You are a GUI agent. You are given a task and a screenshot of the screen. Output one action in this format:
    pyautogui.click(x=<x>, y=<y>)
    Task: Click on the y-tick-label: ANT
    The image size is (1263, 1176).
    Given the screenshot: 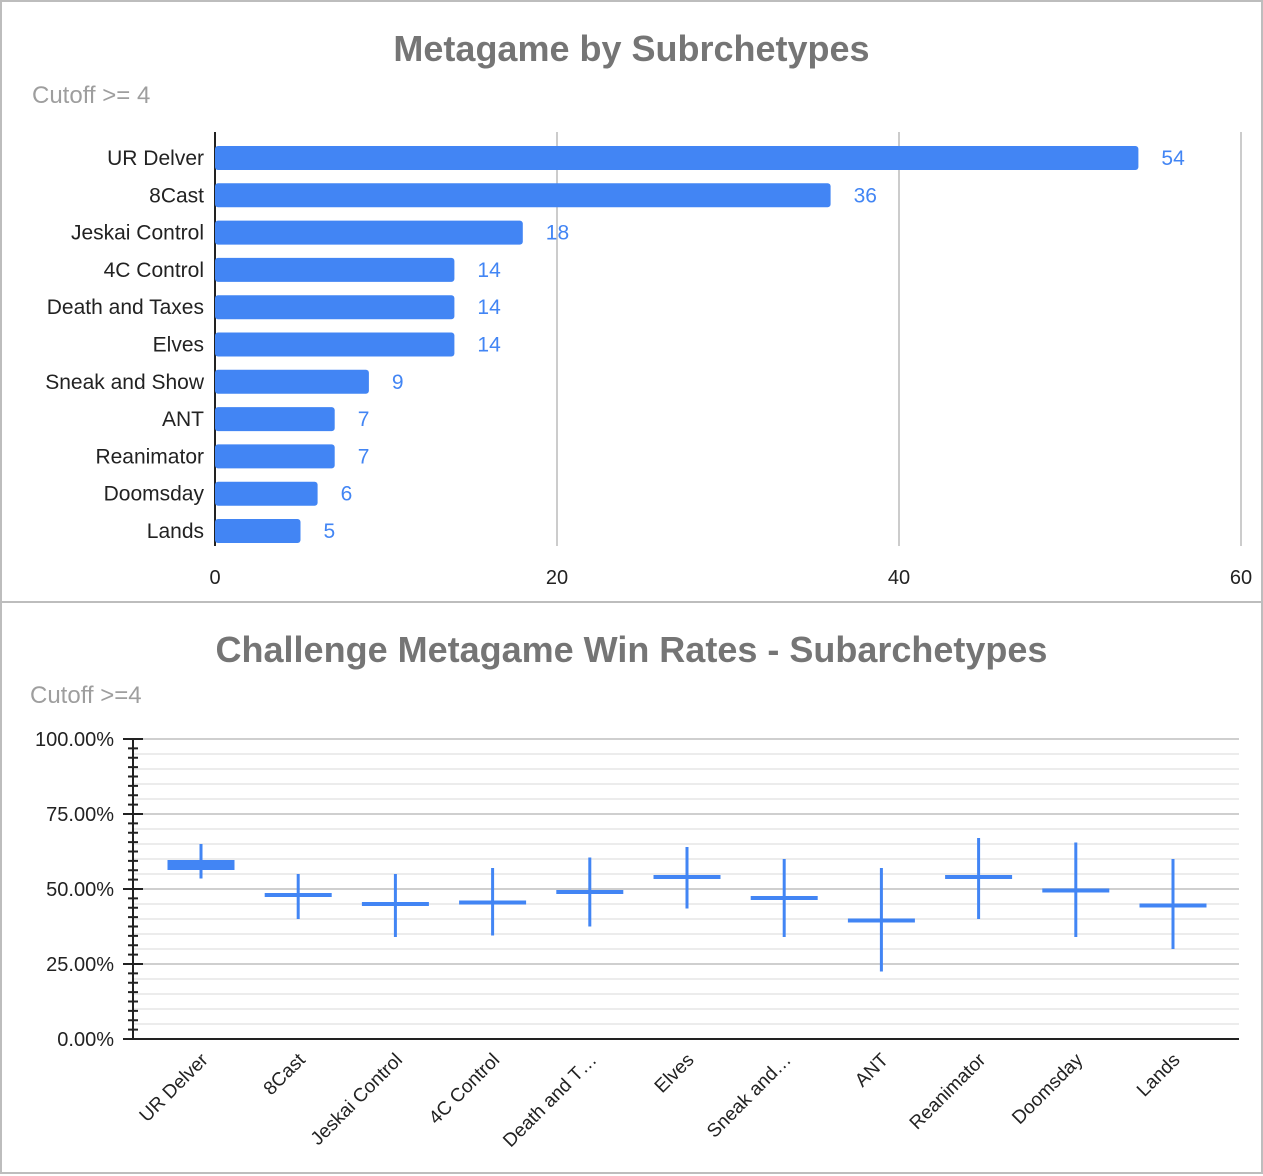 What is the action you would take?
    pyautogui.click(x=183, y=419)
    